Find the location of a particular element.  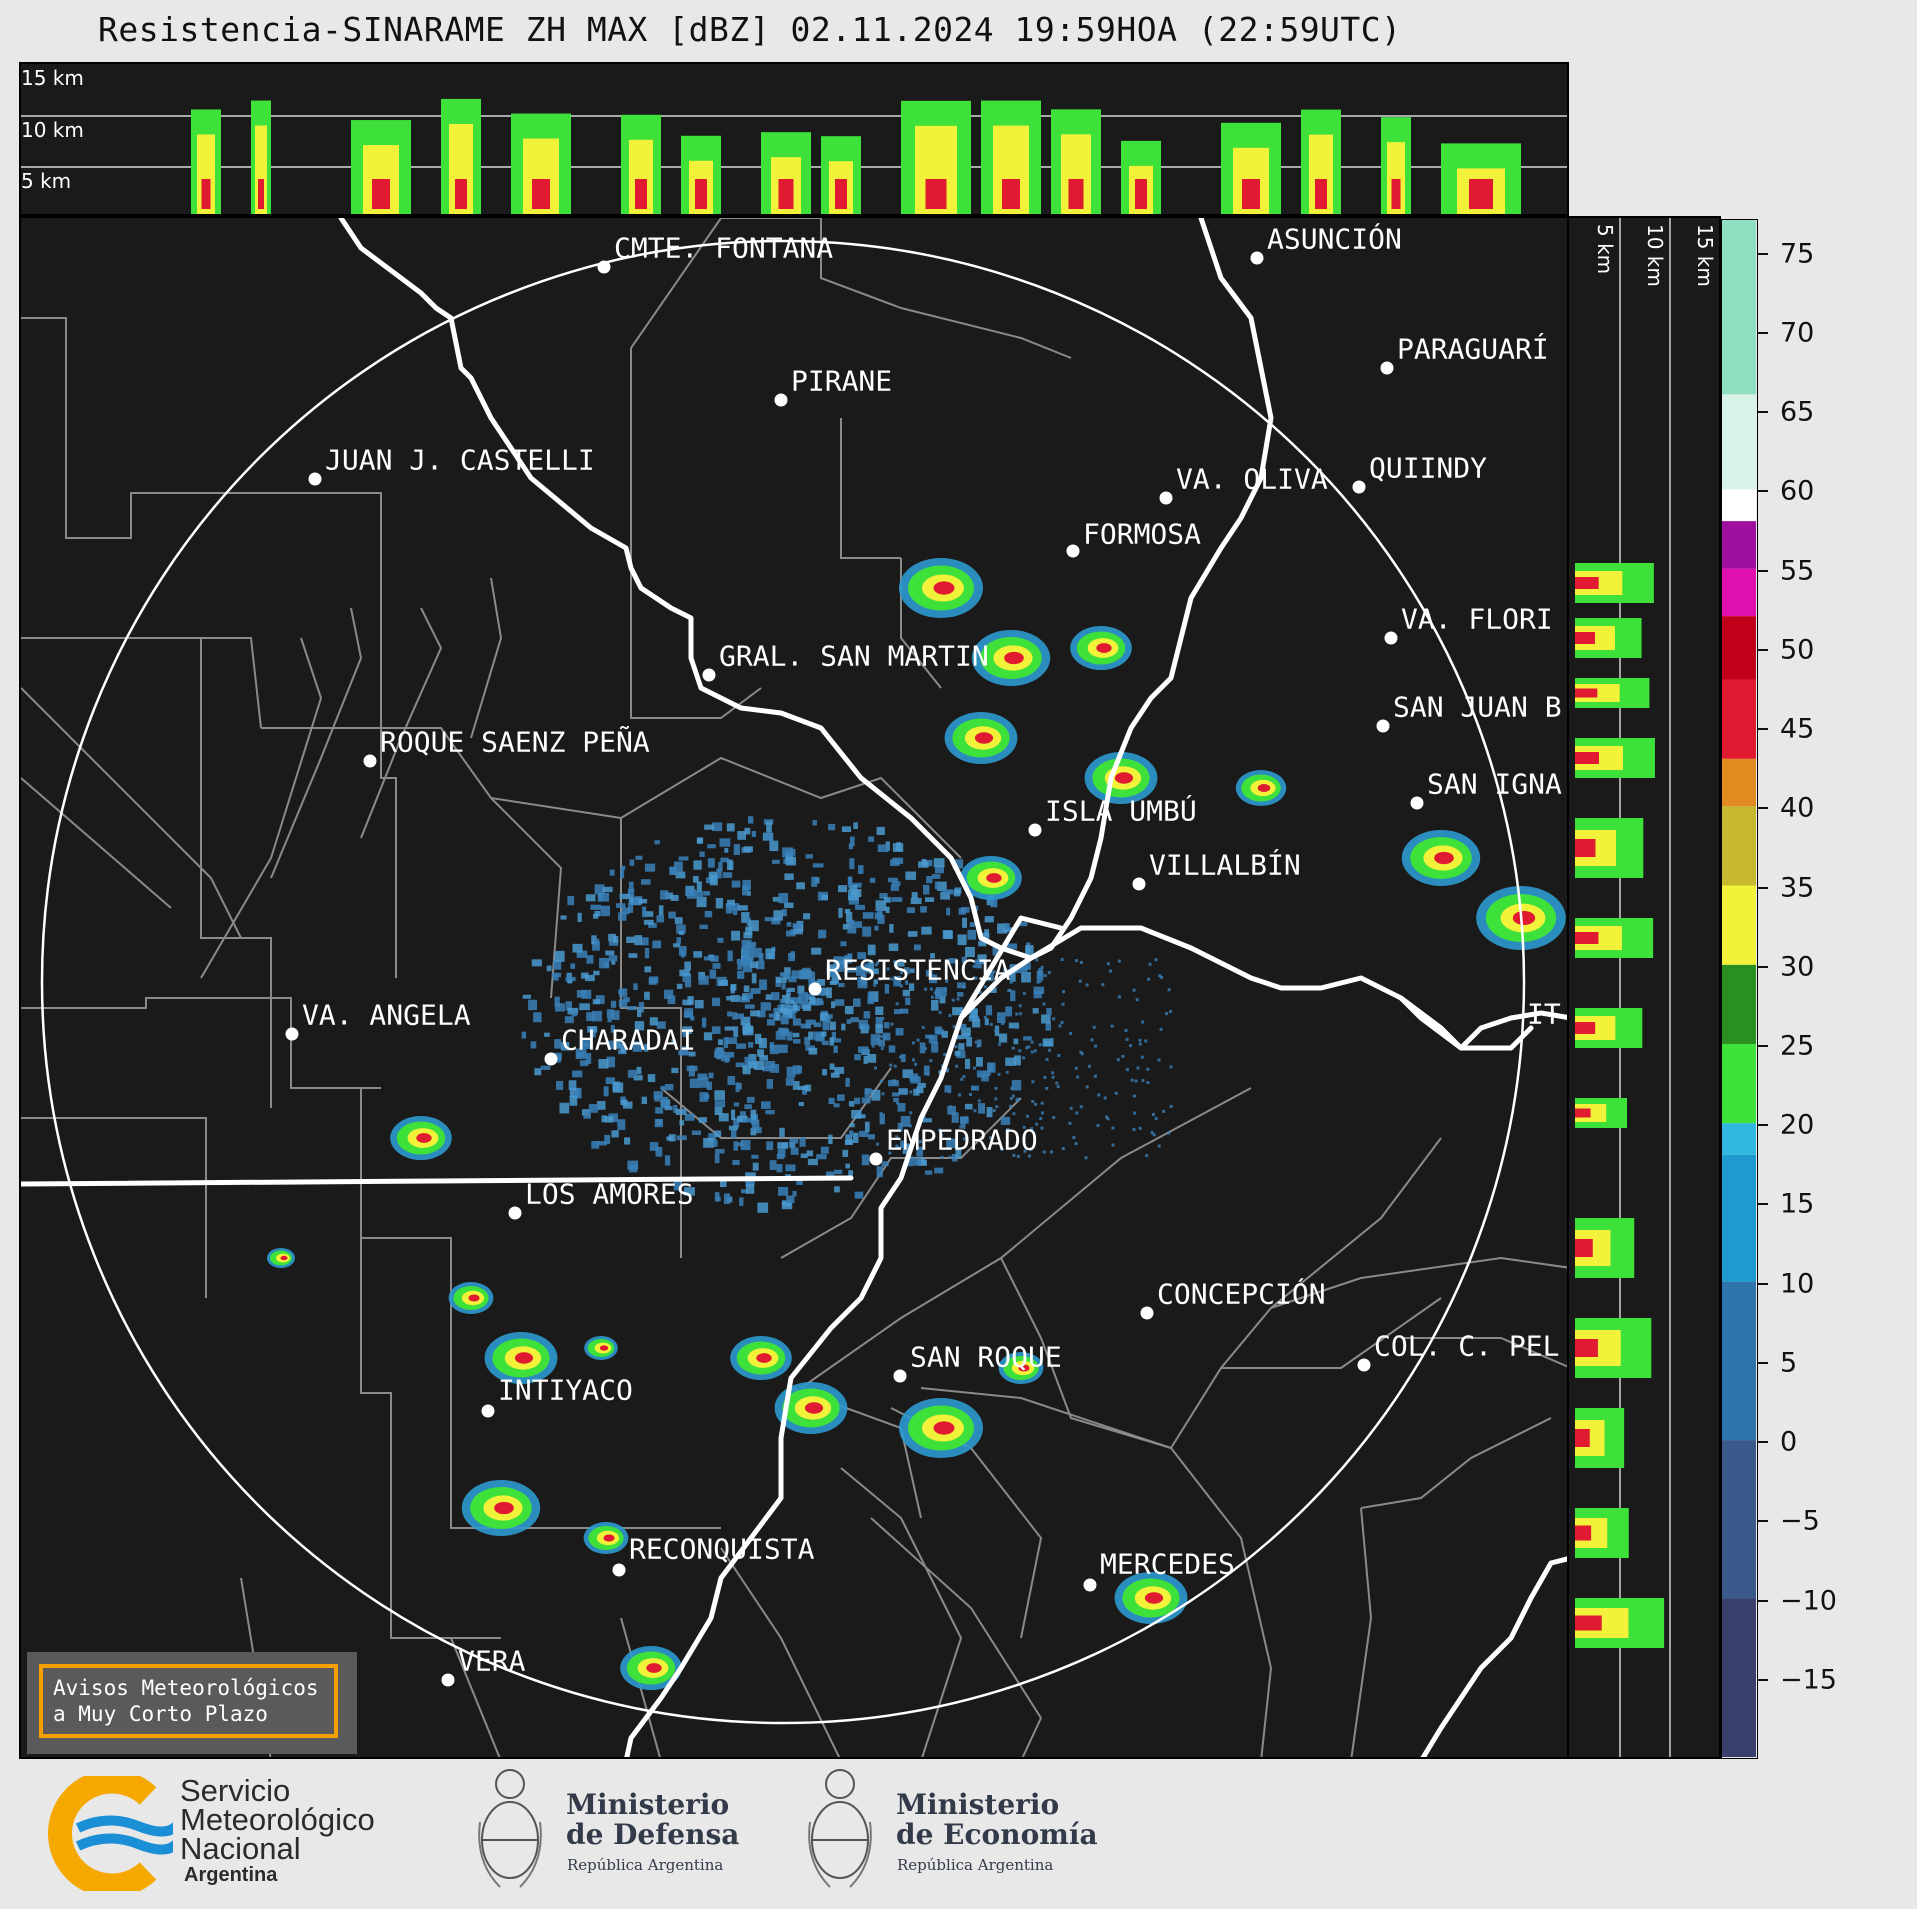

warning-box-inner: Avisos Meteorológicos a Muy Corto Plazo is located at coordinates (188, 1701).